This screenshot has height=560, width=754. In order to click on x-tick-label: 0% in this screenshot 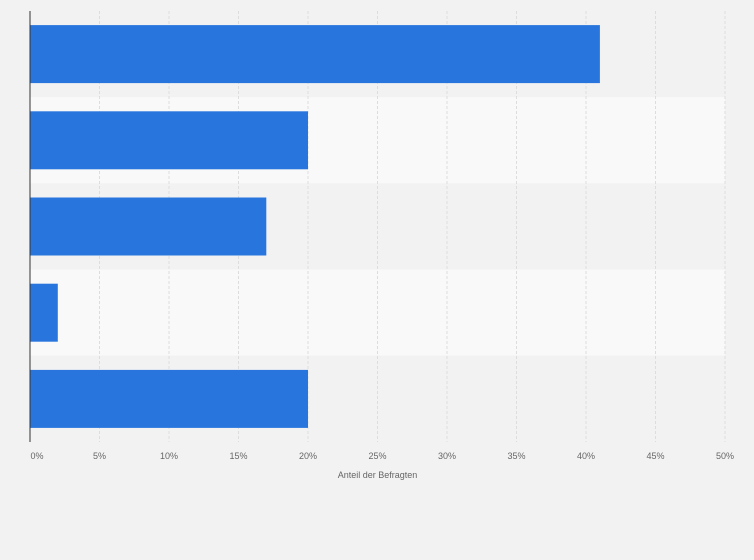, I will do `click(36, 456)`.